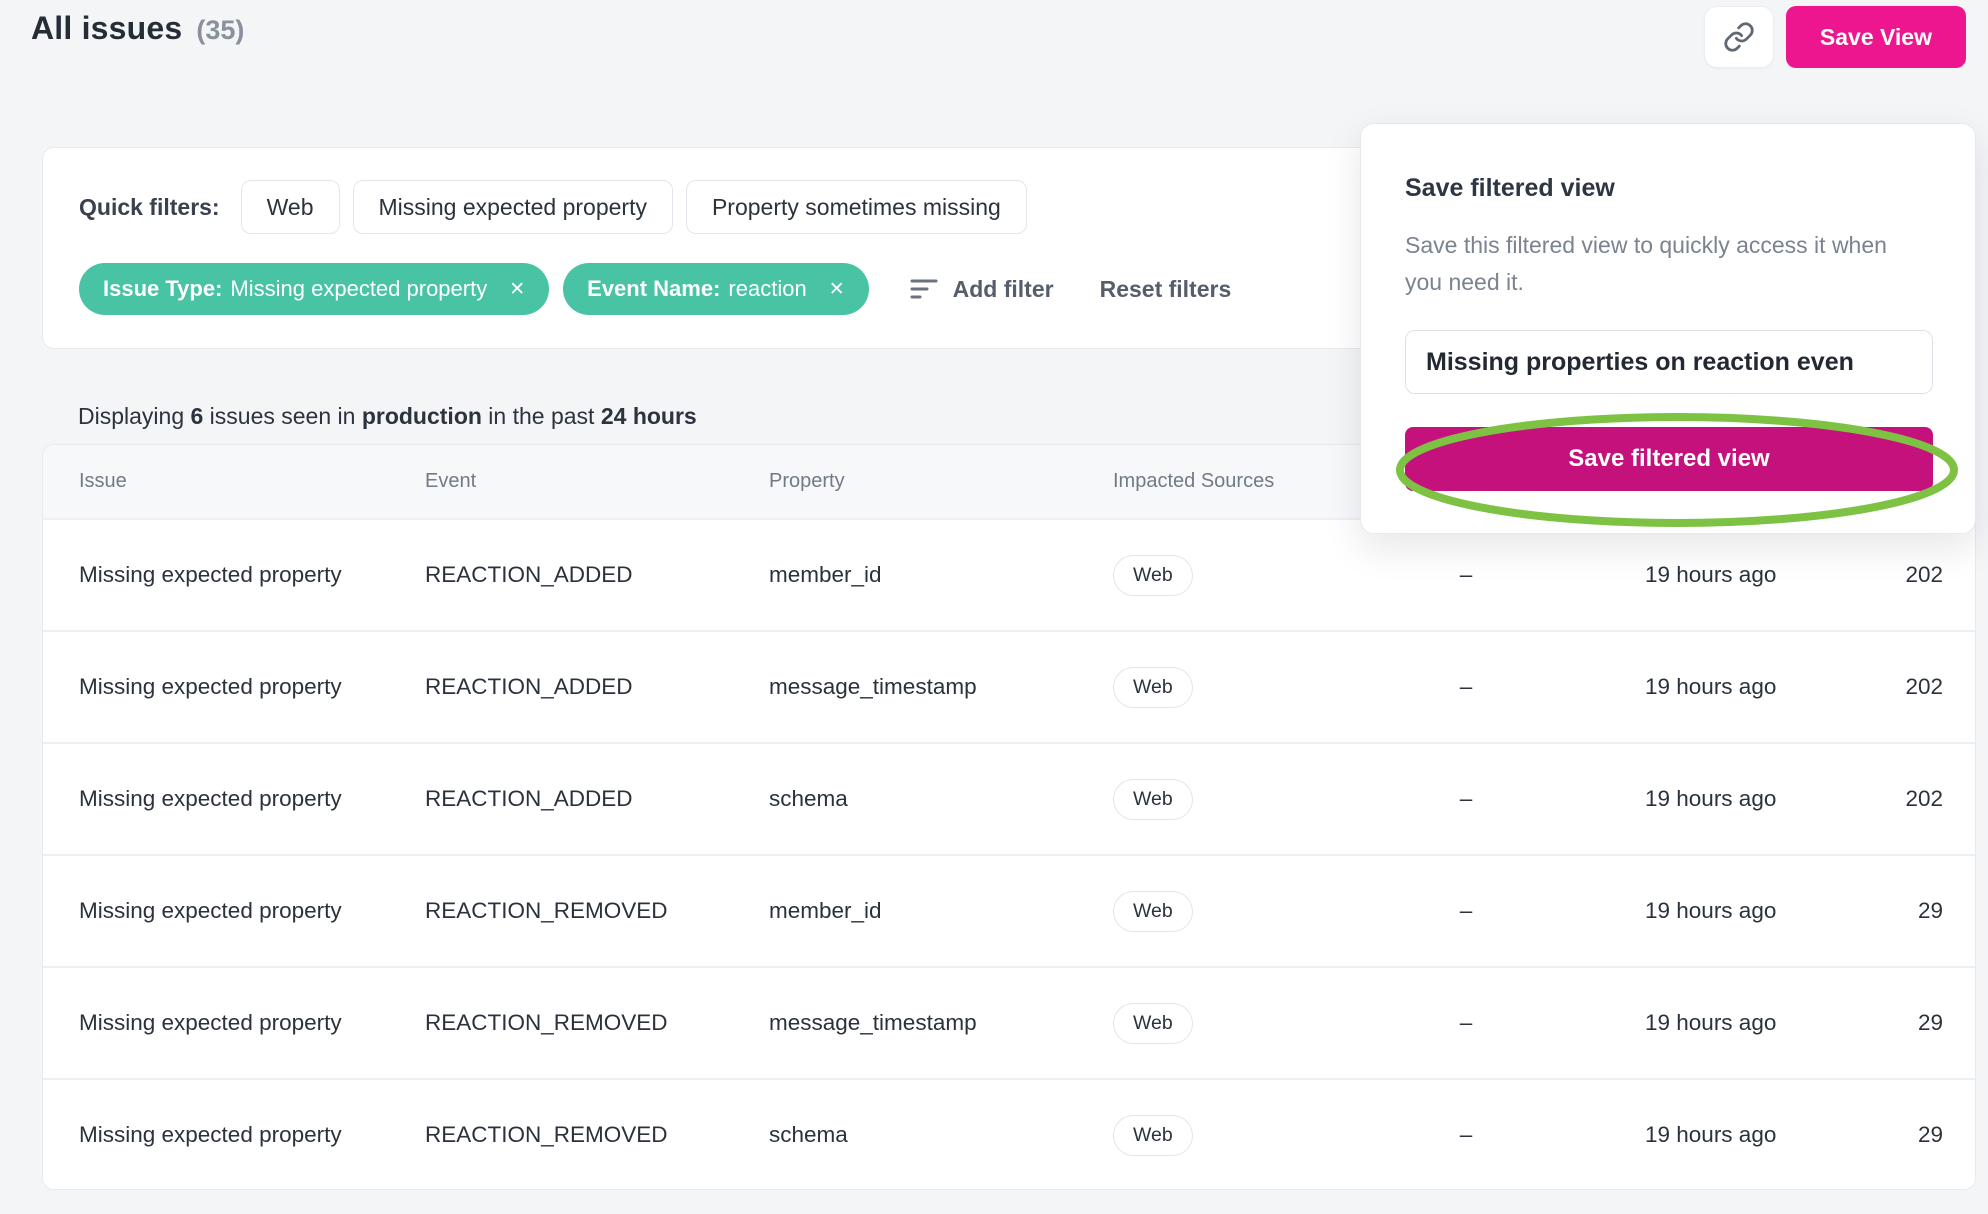  What do you see at coordinates (103, 481) in the screenshot?
I see `column-header-issue: Issue` at bounding box center [103, 481].